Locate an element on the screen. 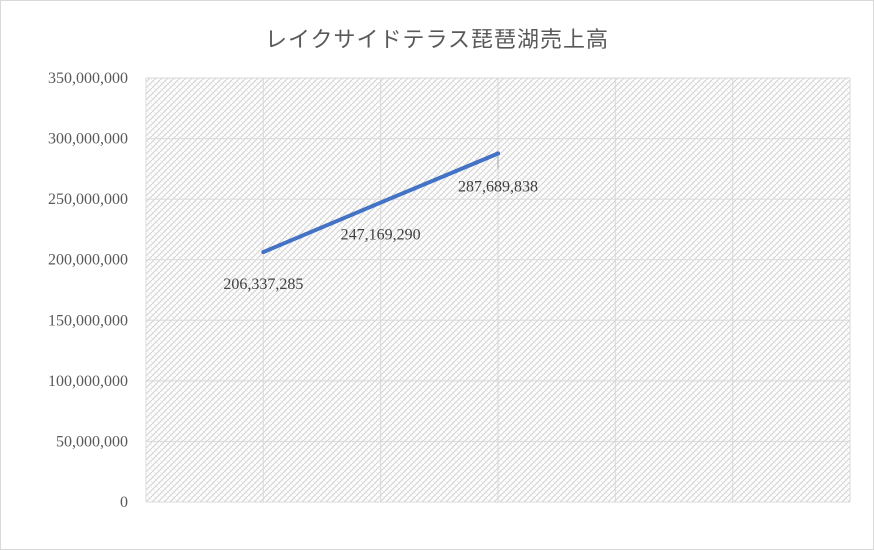 This screenshot has height=550, width=874. y-tick-label: 0 is located at coordinates (124, 502).